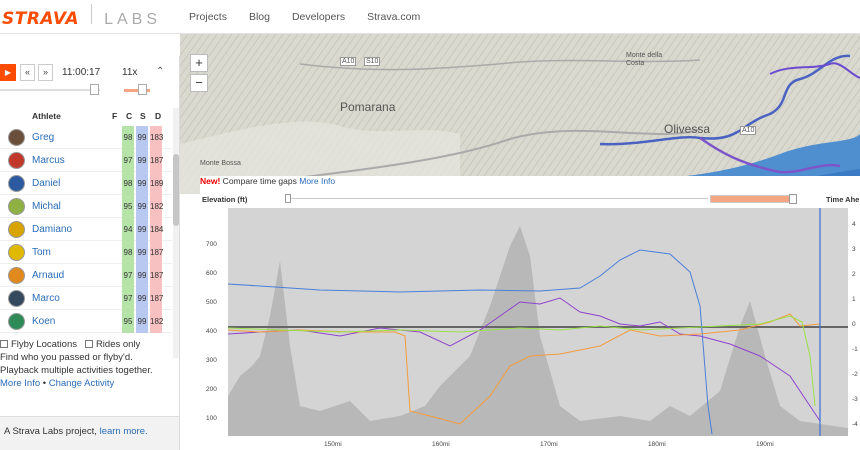  Describe the element at coordinates (530, 183) in the screenshot. I see `chart-header: New! Compare time gaps More Info` at that location.